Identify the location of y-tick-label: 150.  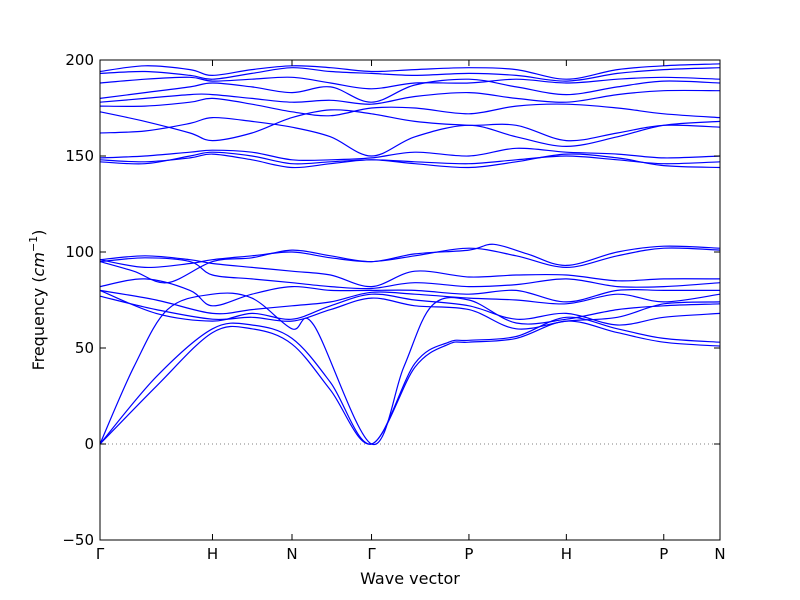
(79, 156).